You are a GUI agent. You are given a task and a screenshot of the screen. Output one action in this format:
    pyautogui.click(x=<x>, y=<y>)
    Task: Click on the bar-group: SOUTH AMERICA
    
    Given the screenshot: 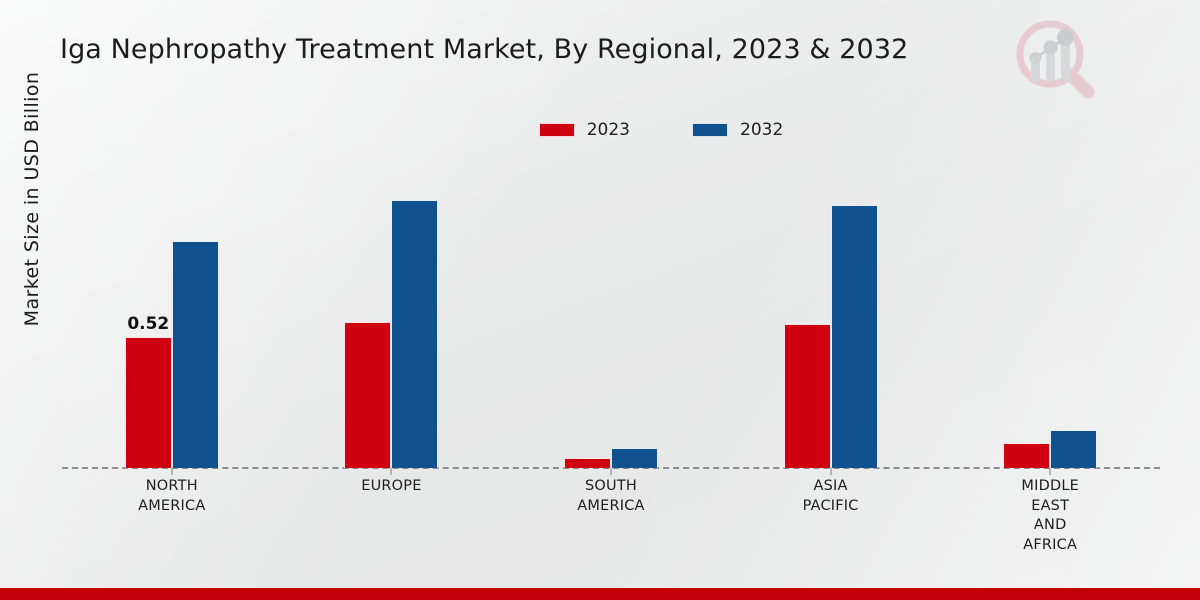 What is the action you would take?
    pyautogui.click(x=611, y=339)
    